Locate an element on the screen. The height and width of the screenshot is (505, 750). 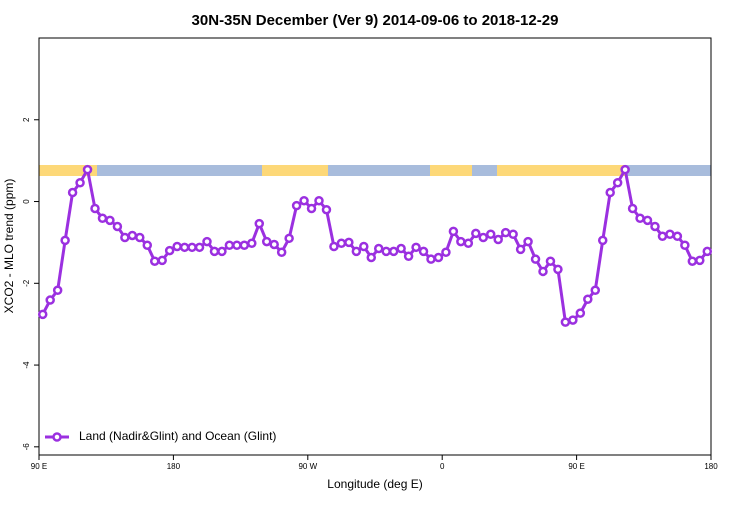
y-axis-label: XCO2 - MLO trend (ppm) is located at coordinates (9, 246).